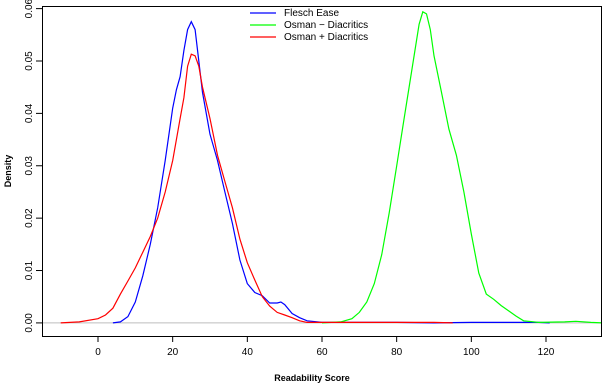 The height and width of the screenshot is (385, 602). Describe the element at coordinates (546, 352) in the screenshot. I see `x-tick-label: 120` at that location.